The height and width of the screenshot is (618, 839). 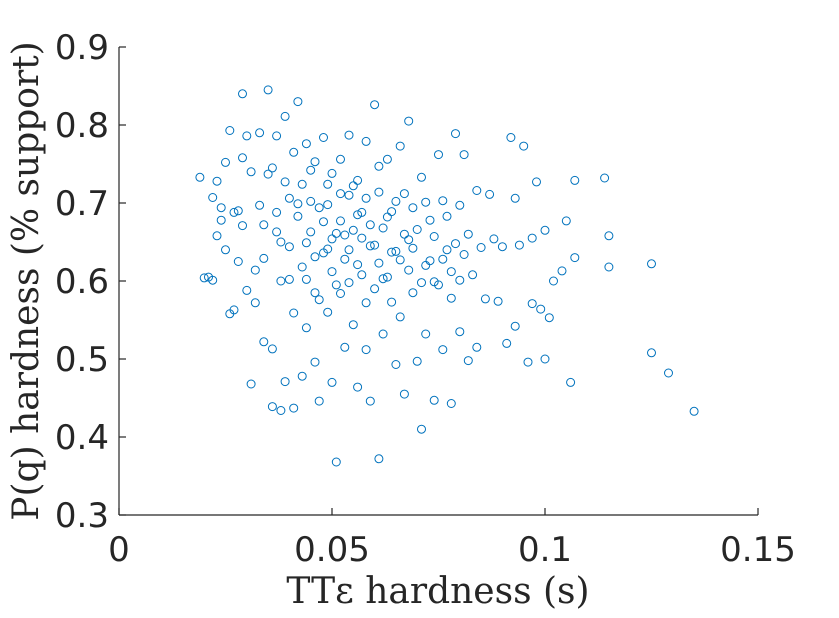 I want to click on y-tick-label: 0.5, so click(x=82, y=360).